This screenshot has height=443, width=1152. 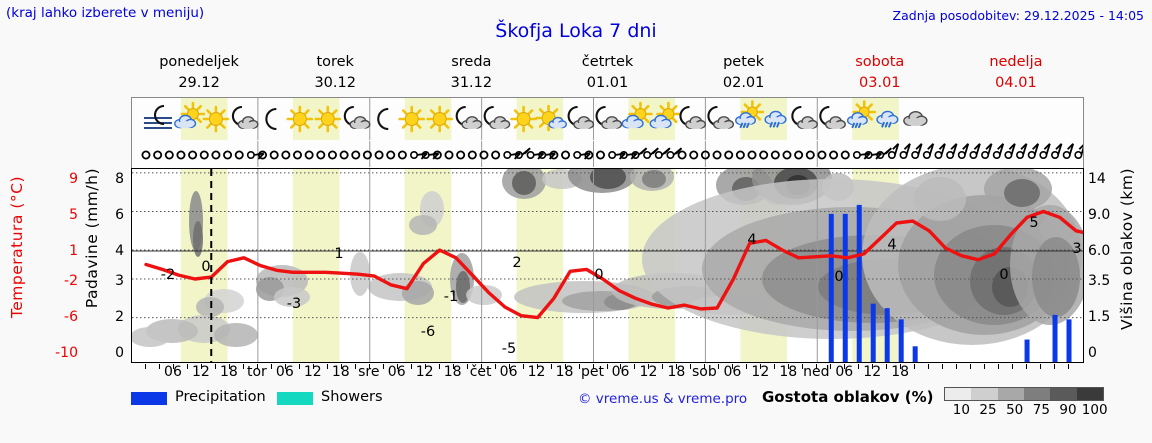 I want to click on cloud-height-tick-4: 1.5, so click(x=1099, y=317).